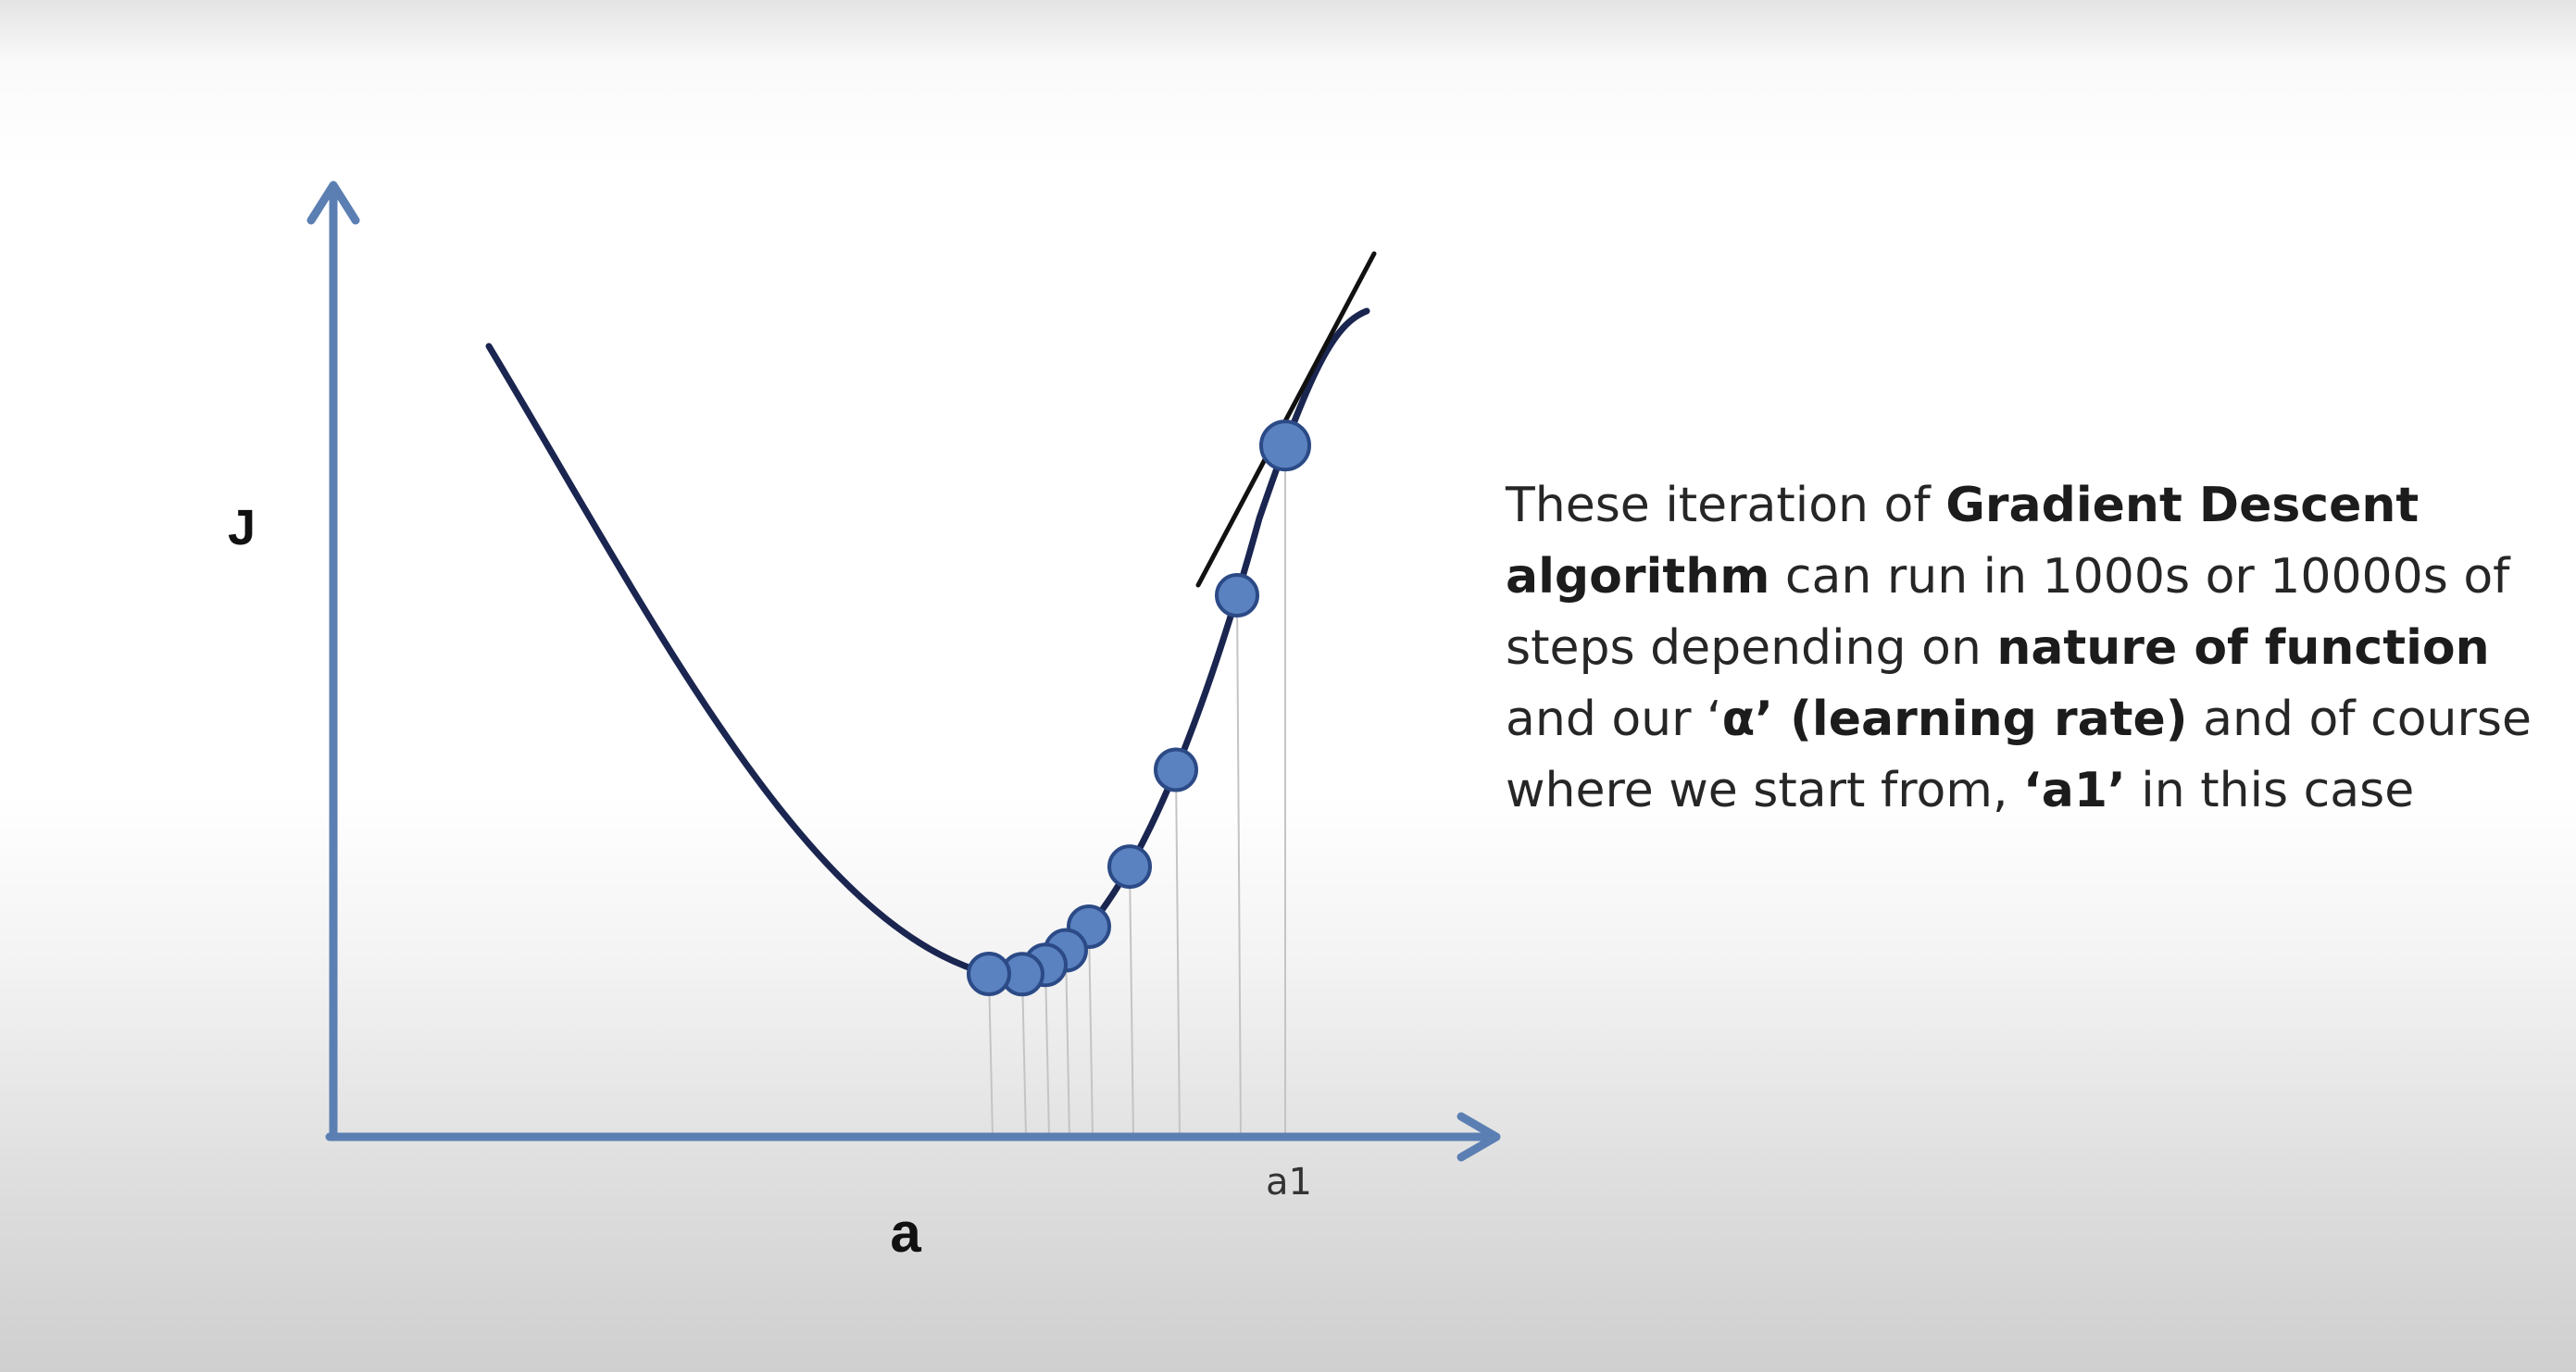  What do you see at coordinates (2270, 790) in the screenshot?
I see `description-segment: in this case` at bounding box center [2270, 790].